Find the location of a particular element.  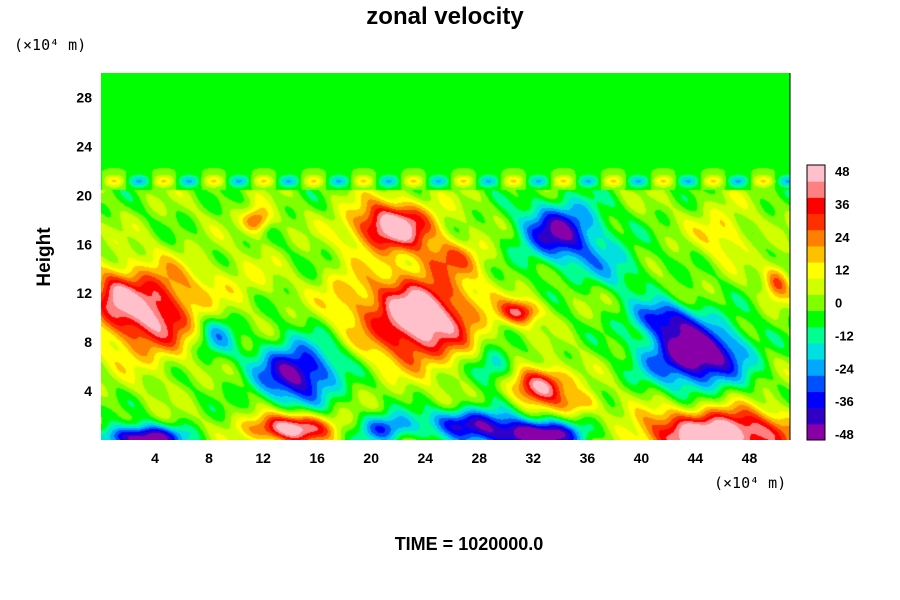

x-tick-label: 12 is located at coordinates (263, 458).